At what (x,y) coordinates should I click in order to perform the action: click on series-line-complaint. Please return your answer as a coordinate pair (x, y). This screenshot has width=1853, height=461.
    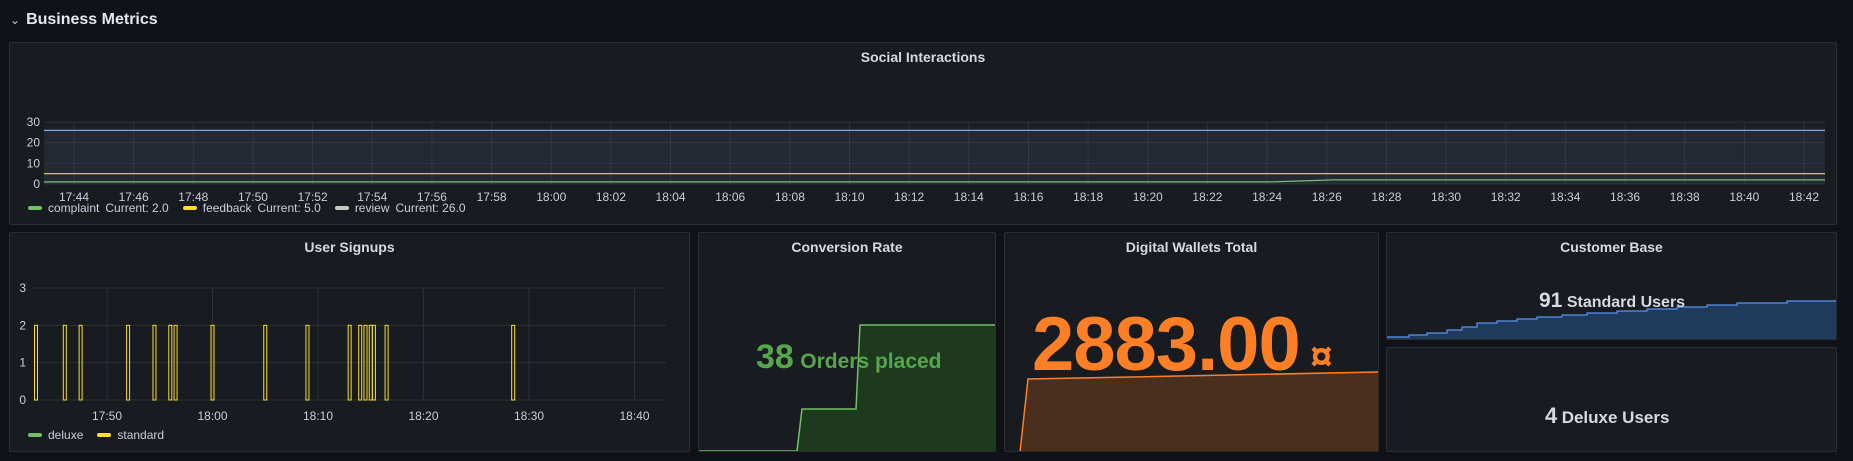
    Looking at the image, I should click on (934, 181).